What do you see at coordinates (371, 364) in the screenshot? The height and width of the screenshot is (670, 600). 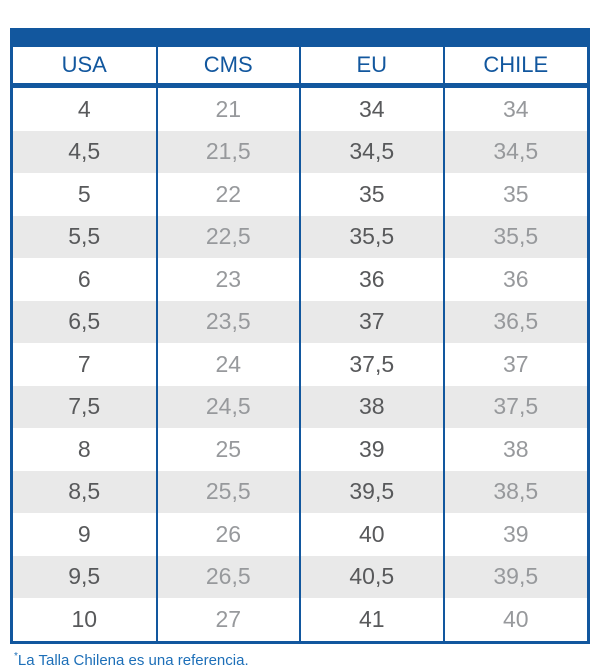 I see `size-cell-eu: 37,5` at bounding box center [371, 364].